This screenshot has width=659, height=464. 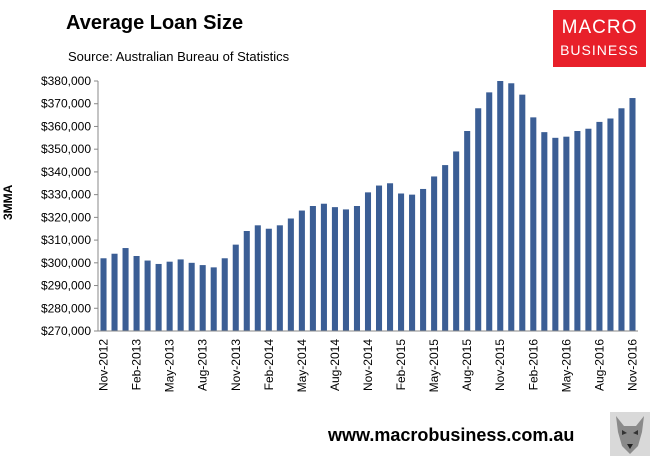 I want to click on x-tick-label: Nov-2012, so click(x=104, y=365).